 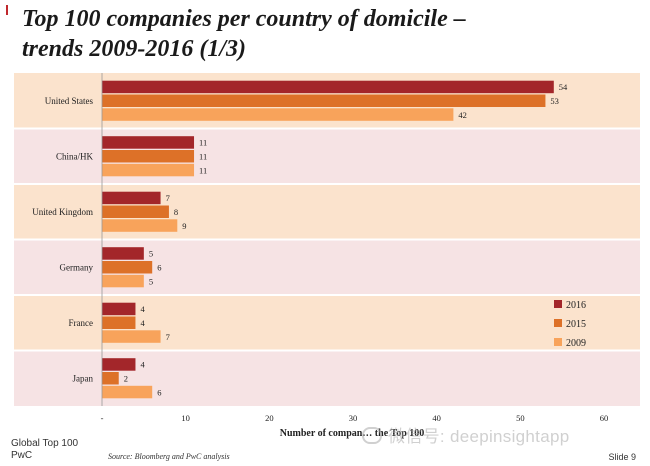 What do you see at coordinates (77, 267) in the screenshot?
I see `category-label: Germany` at bounding box center [77, 267].